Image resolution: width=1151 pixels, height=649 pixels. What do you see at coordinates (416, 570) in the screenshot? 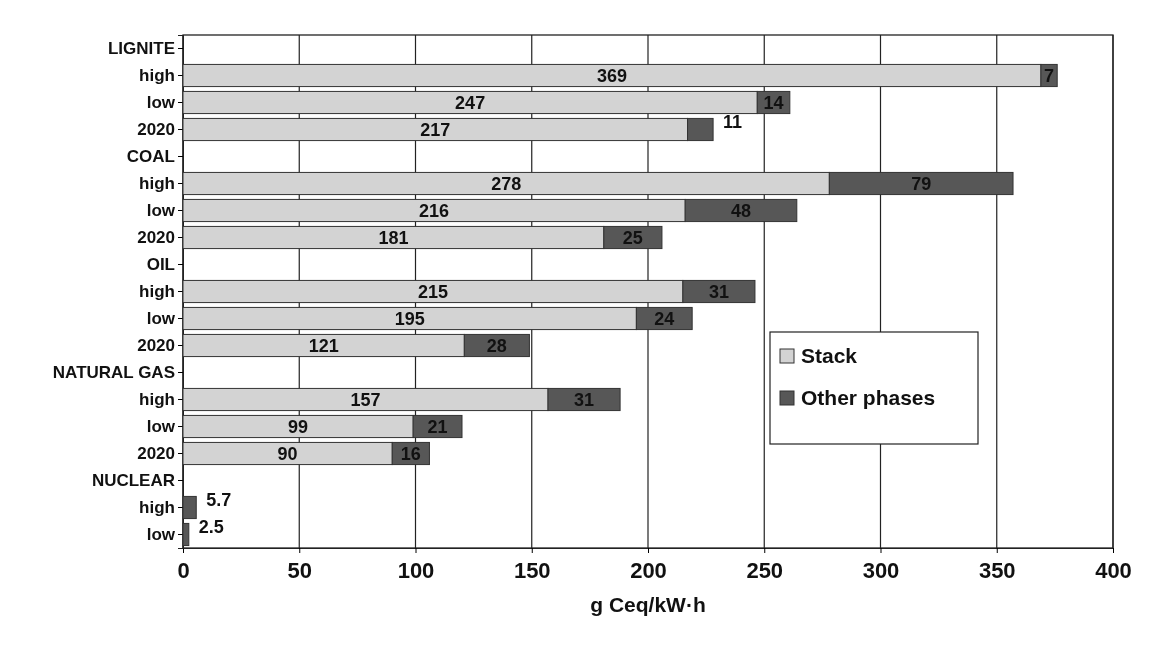
I see `x-tick-label: 100` at bounding box center [416, 570].